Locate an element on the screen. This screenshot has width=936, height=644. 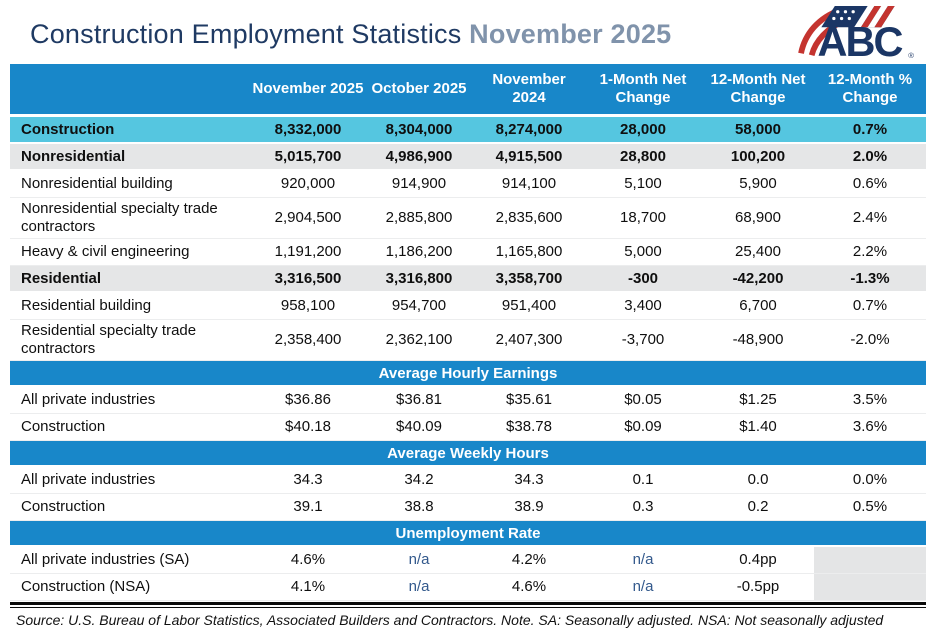
value-cell: 8,304,000 is located at coordinates (419, 129).